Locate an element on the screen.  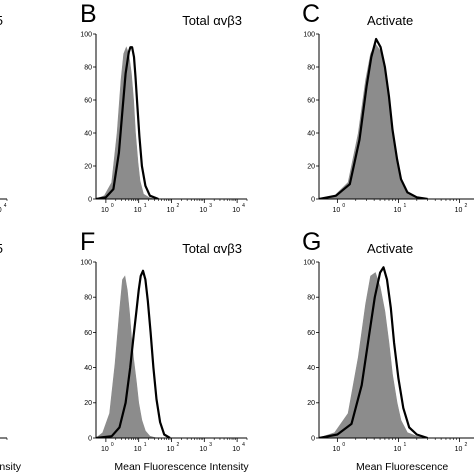
panel-a: 104 vβ5 is located at coordinates (4, 113).